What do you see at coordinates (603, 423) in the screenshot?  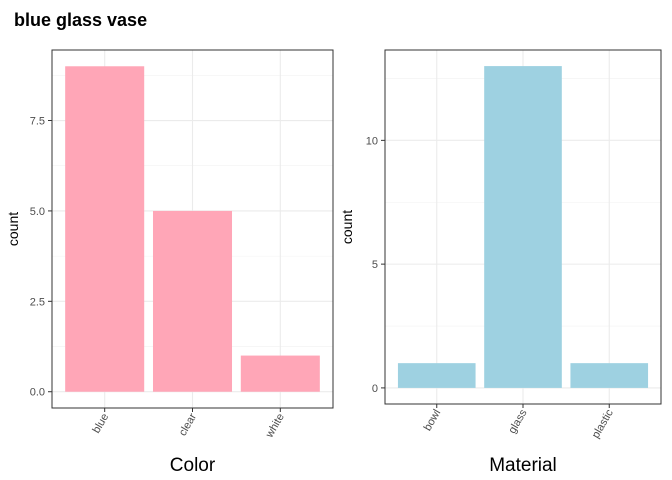 I see `x-tick-label: plastic` at bounding box center [603, 423].